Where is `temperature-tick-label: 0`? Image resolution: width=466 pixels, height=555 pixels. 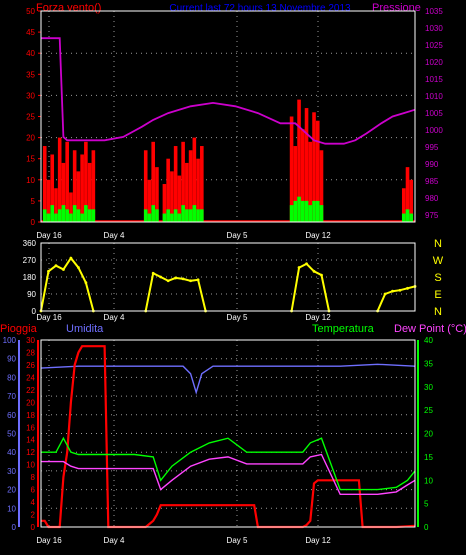
temperature-tick-label: 0 is located at coordinates (426, 527).